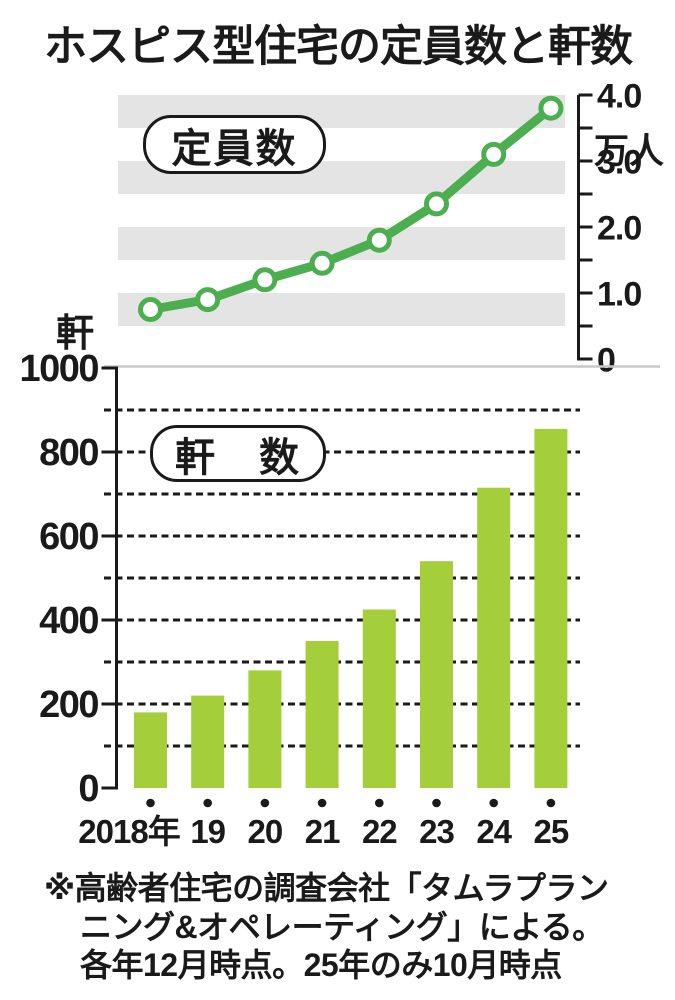 This screenshot has height=1000, width=675. I want to click on x-axis-label-20: 20, so click(265, 831).